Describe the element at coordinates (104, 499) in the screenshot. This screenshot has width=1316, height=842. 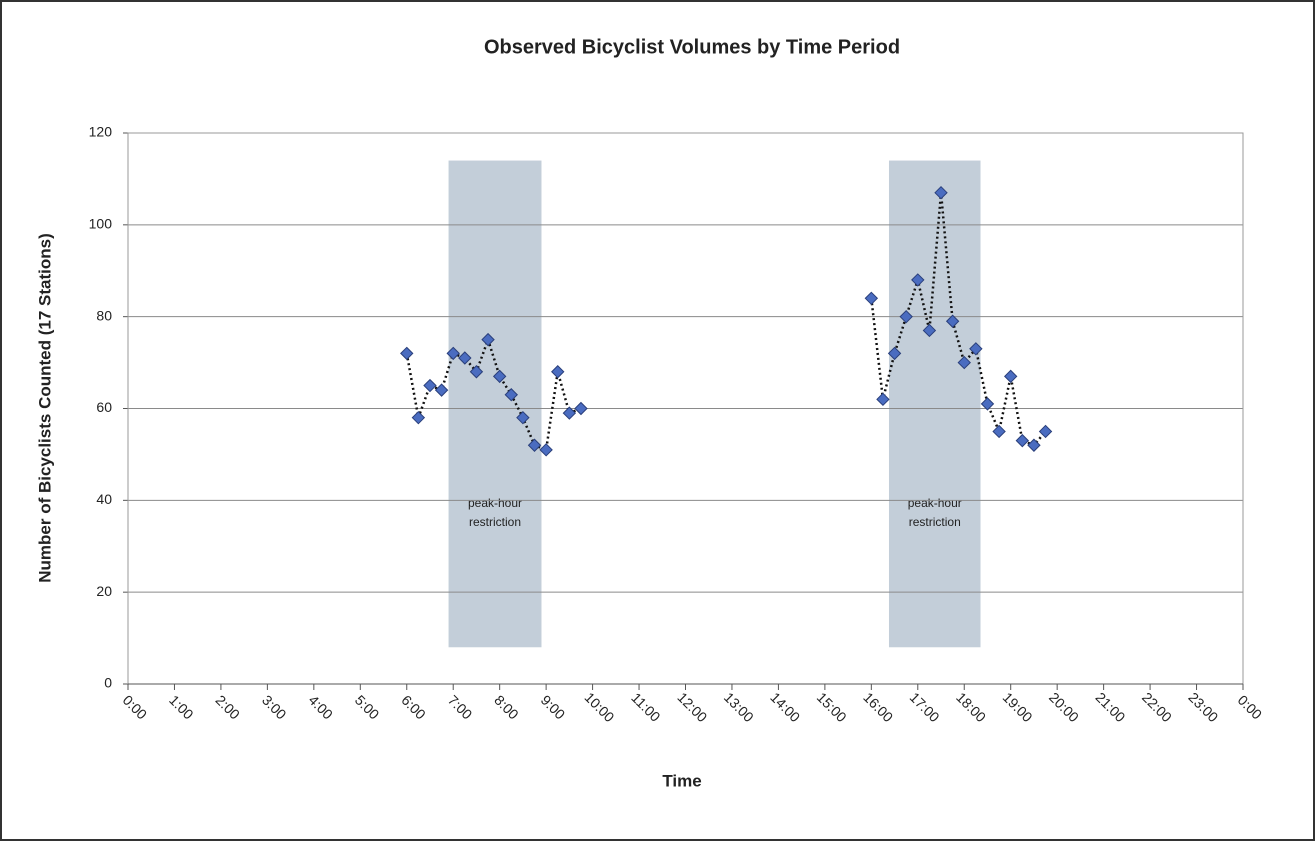
I see `y-tick-label: 40` at that location.